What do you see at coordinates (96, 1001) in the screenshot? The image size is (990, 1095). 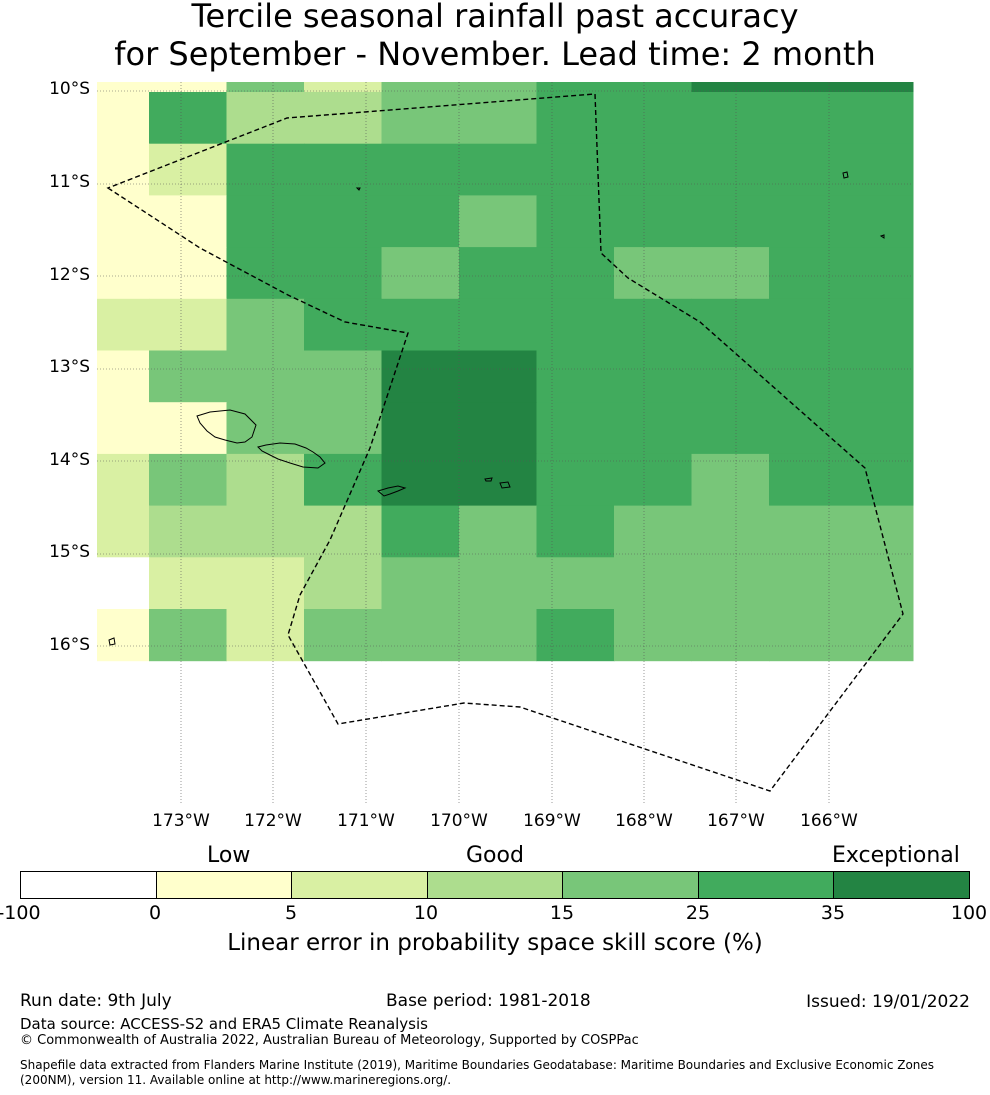 I see `run-date: Run date: 9th July` at bounding box center [96, 1001].